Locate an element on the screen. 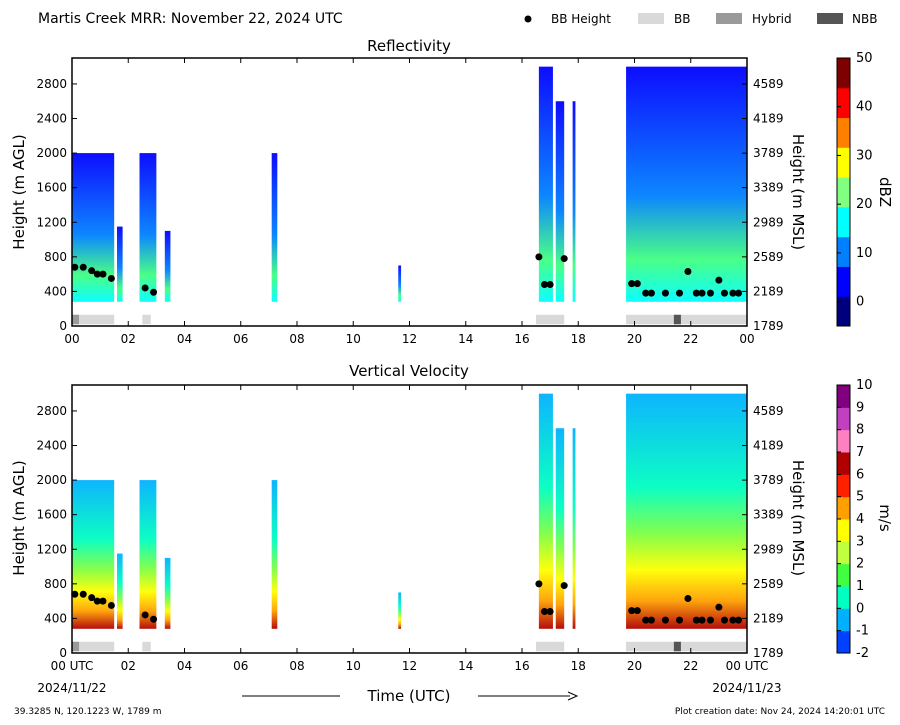 Image resolution: width=900 pixels, height=725 pixels. y-tick-label: 2000 is located at coordinates (51, 480).